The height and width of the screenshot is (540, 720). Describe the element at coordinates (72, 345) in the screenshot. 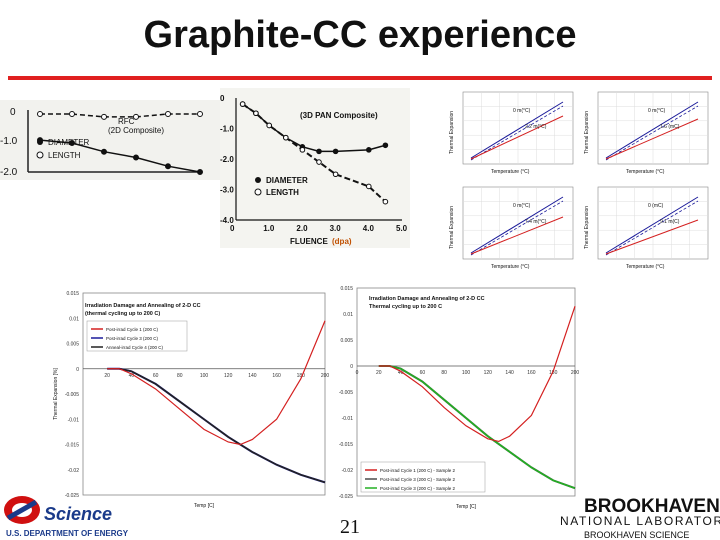

I see `ytick-label: 0.005` at that location.